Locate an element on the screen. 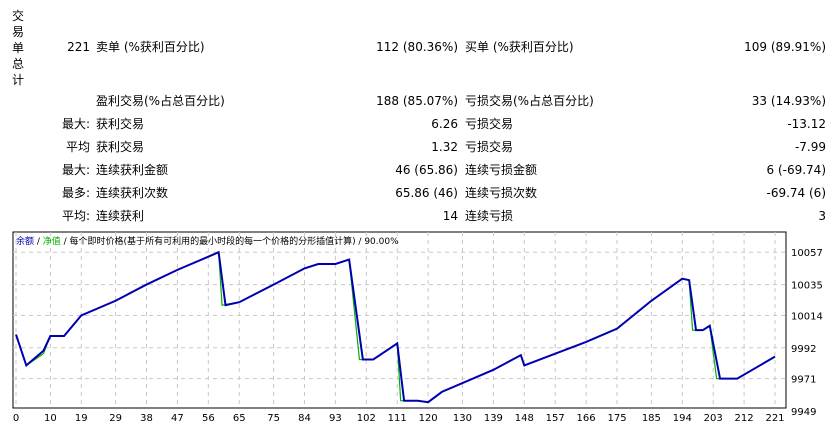 Image resolution: width=839 pixels, height=426 pixels. x-tick-label: 84 is located at coordinates (304, 418).